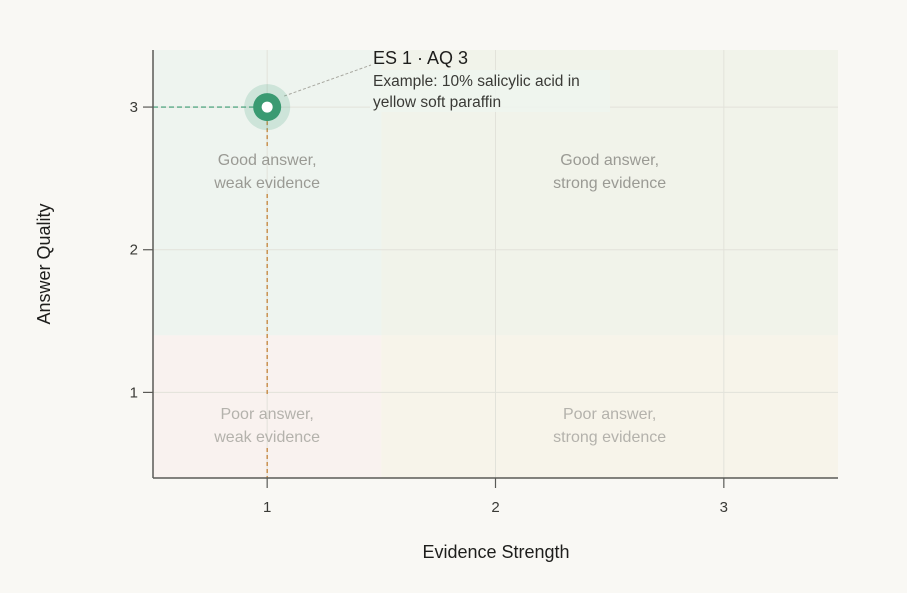 This screenshot has width=907, height=593. Describe the element at coordinates (134, 107) in the screenshot. I see `y-tick-label: 3` at that location.